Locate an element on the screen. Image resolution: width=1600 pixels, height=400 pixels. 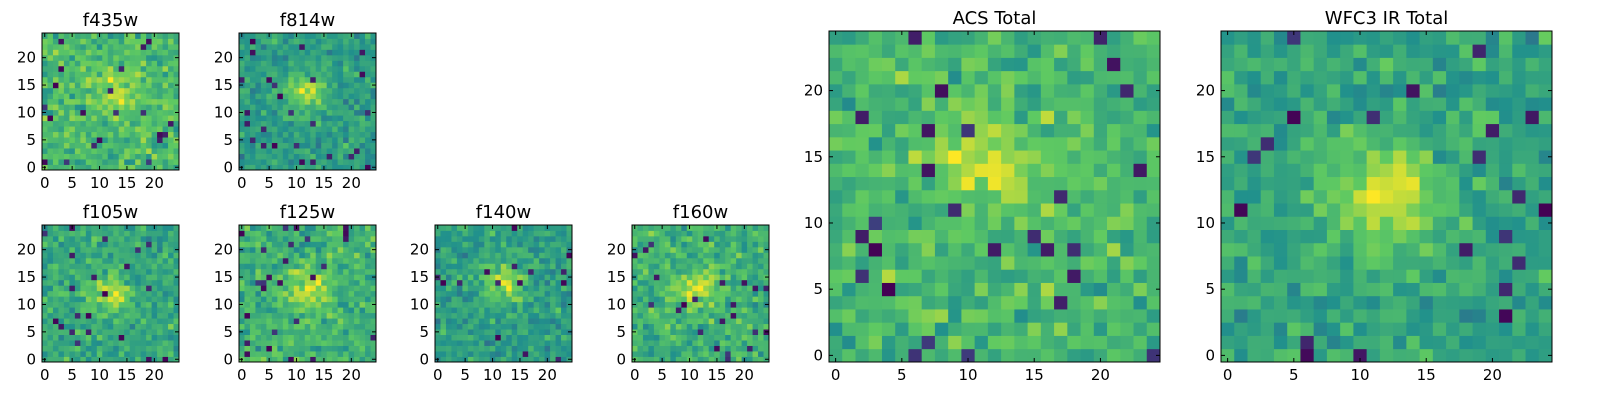
axes-frame is located at coordinates (110, 293).